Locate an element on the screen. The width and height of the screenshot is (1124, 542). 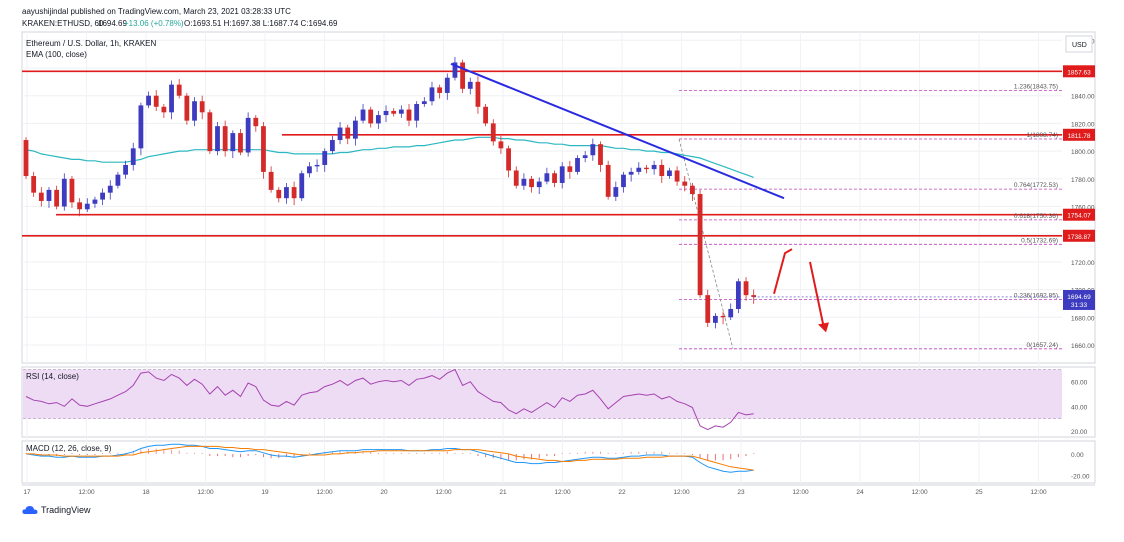
macd-signal-line is located at coordinates (390, 458).